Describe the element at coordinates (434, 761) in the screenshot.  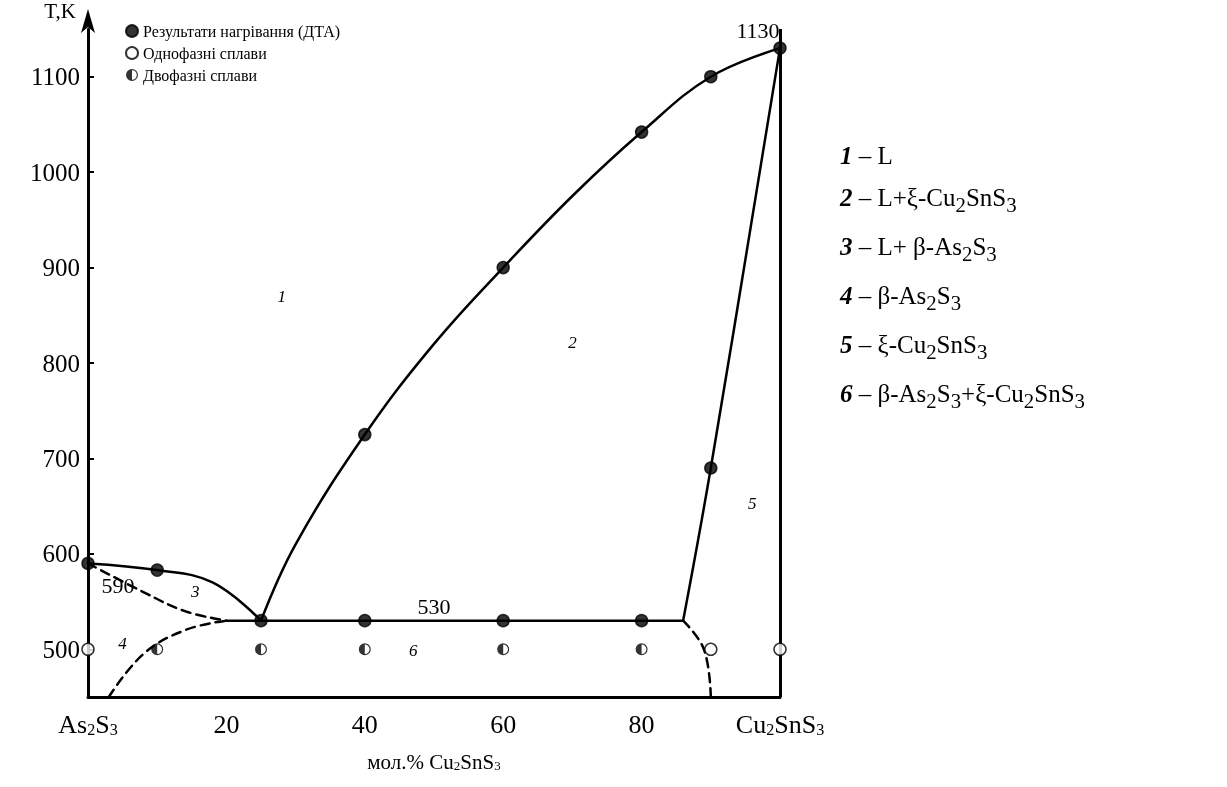
I see `x-axis-title: мол.% Cu2SnS3` at that location.